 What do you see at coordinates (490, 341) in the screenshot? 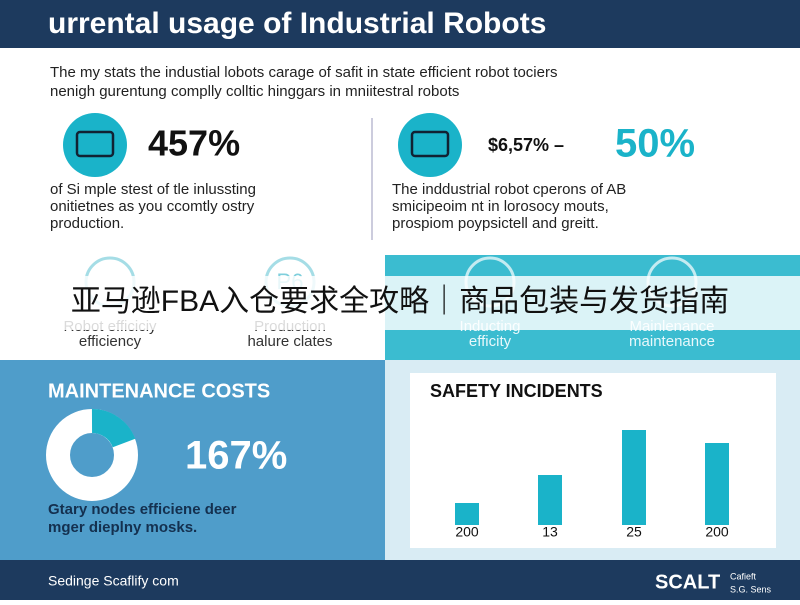
I see `feature-label: efficity` at bounding box center [490, 341].